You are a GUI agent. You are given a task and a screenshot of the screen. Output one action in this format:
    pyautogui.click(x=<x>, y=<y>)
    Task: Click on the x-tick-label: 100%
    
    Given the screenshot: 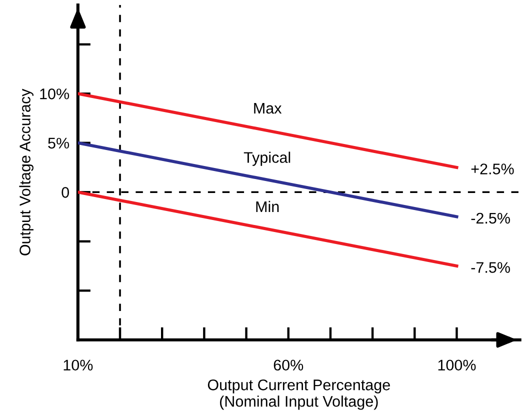 What is the action you would take?
    pyautogui.click(x=457, y=365)
    